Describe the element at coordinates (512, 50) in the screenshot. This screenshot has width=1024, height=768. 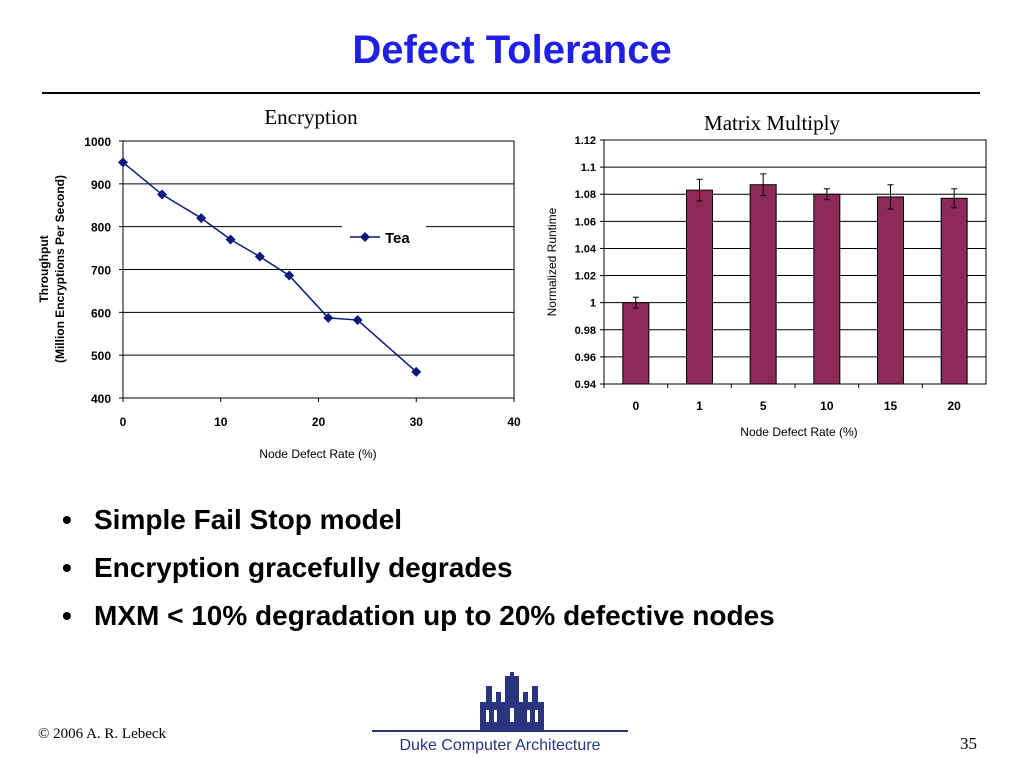
I see `slide-title: Defect Tolerance` at that location.